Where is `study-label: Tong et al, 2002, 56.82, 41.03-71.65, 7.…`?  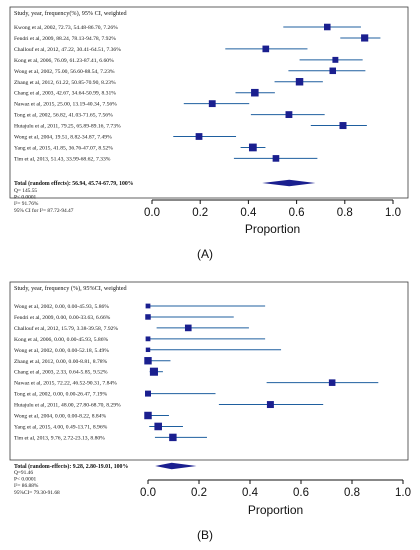 study-label: Tong et al, 2002, 56.82, 41.03-71.65, 7.… is located at coordinates (63, 116).